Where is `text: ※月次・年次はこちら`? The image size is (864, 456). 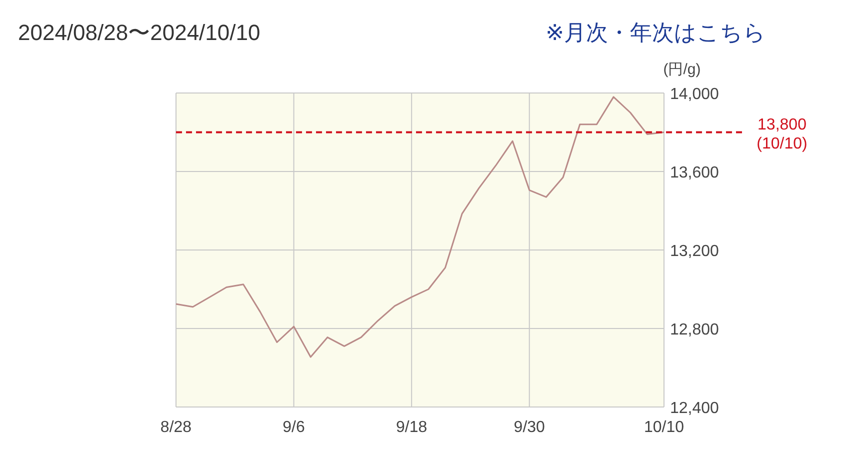 text: ※月次・年次はこちら is located at coordinates (656, 32).